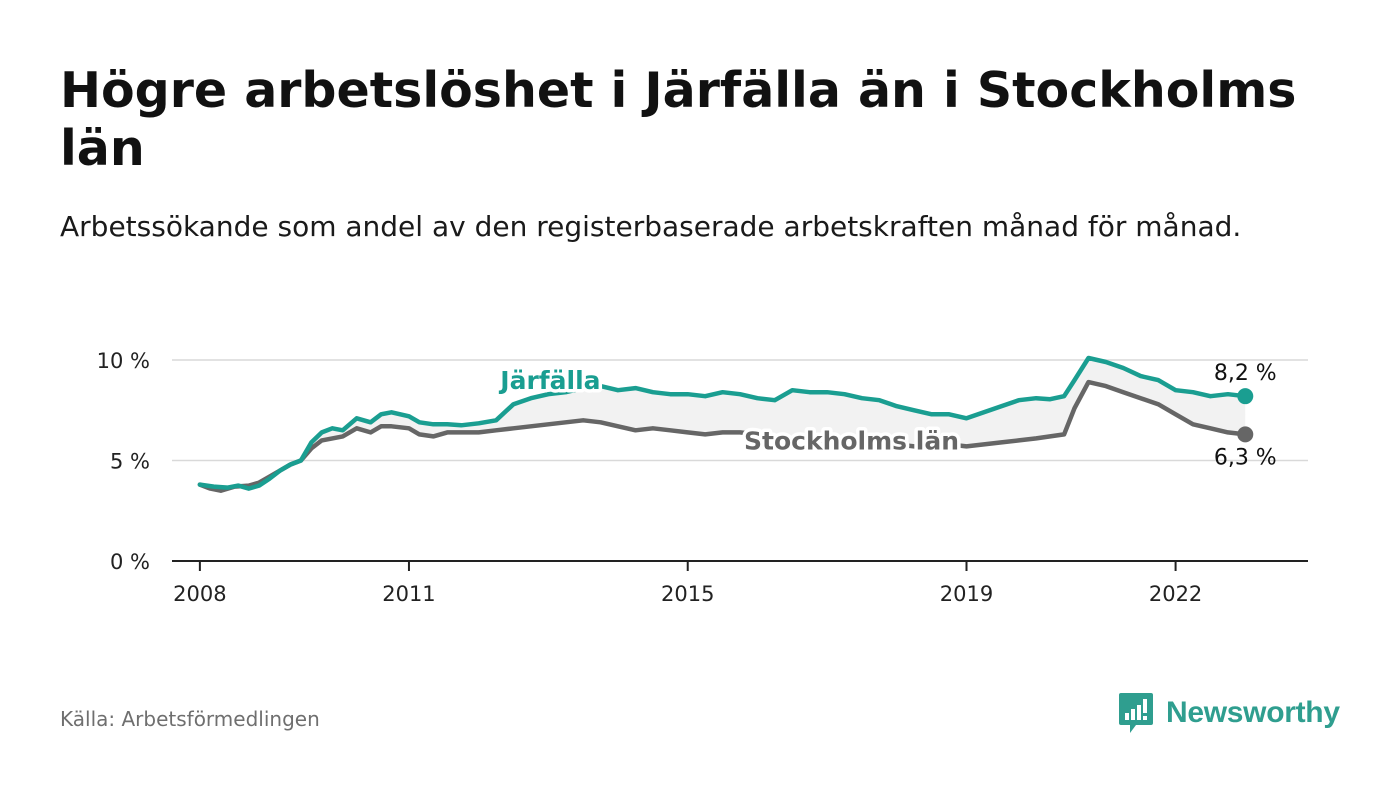  Describe the element at coordinates (1245, 457) in the screenshot. I see `end-label-stockholms-lan: 6,3 %` at that location.